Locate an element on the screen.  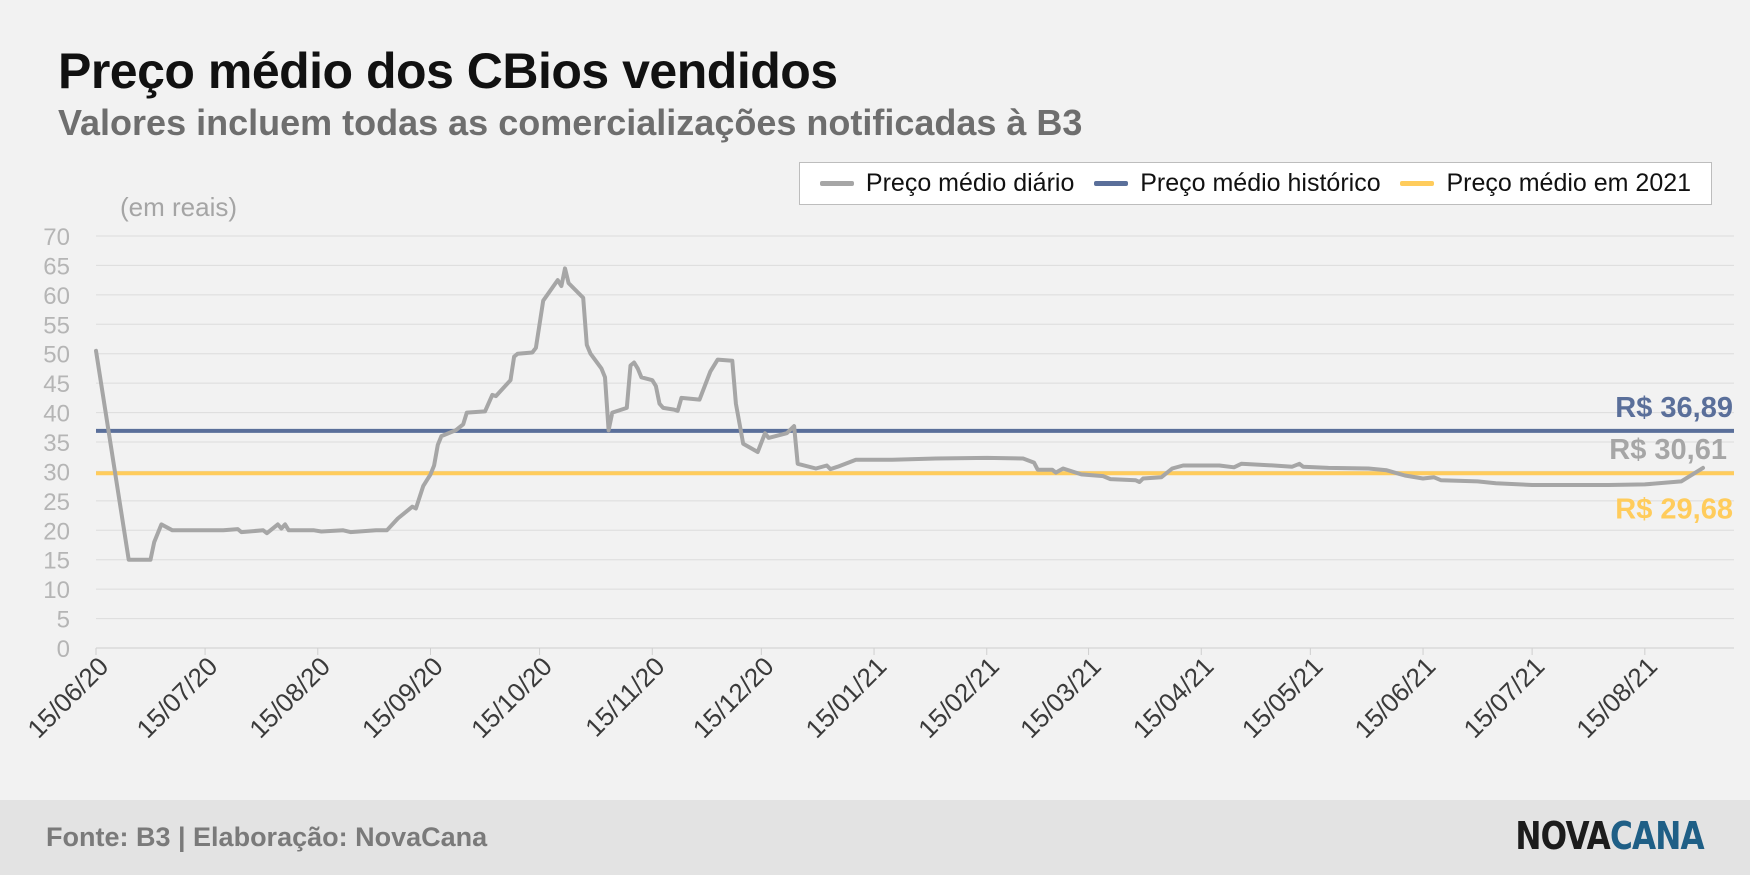
y-tick-label-65: 65 is located at coordinates (56, 266).